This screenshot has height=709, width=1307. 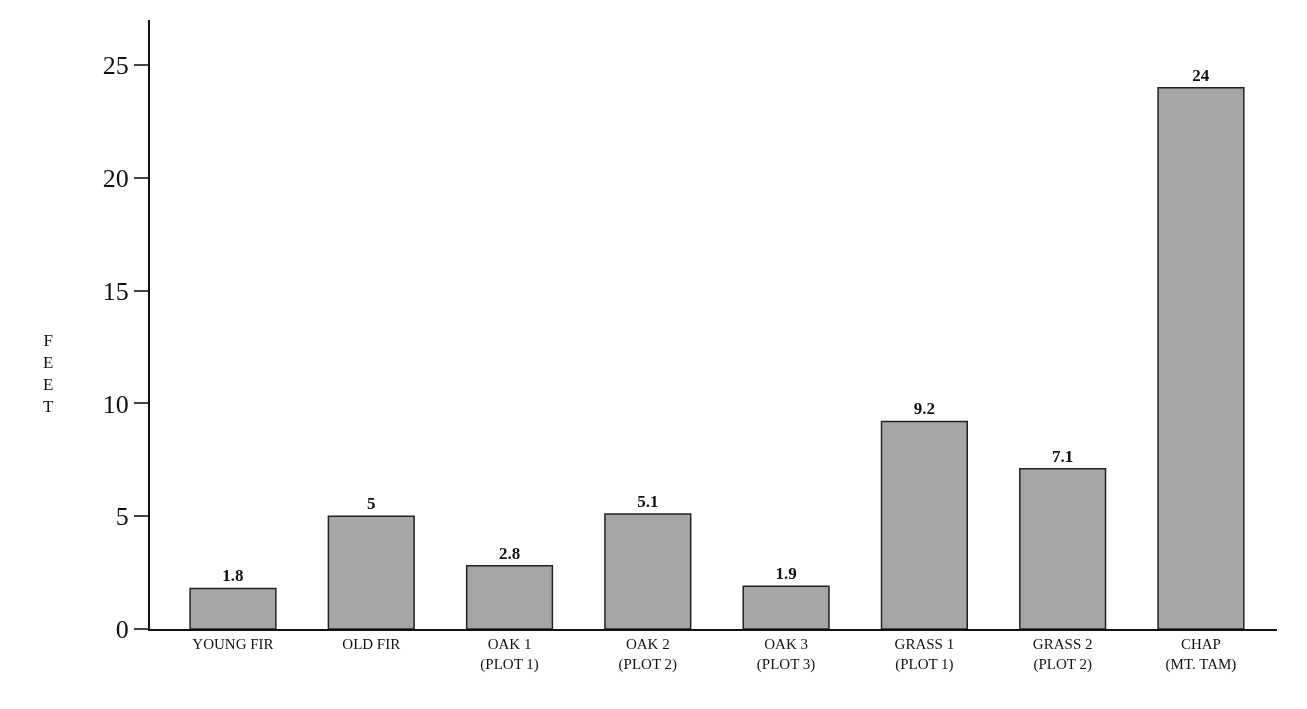 I want to click on y-axis-title: FEET, so click(x=48, y=374).